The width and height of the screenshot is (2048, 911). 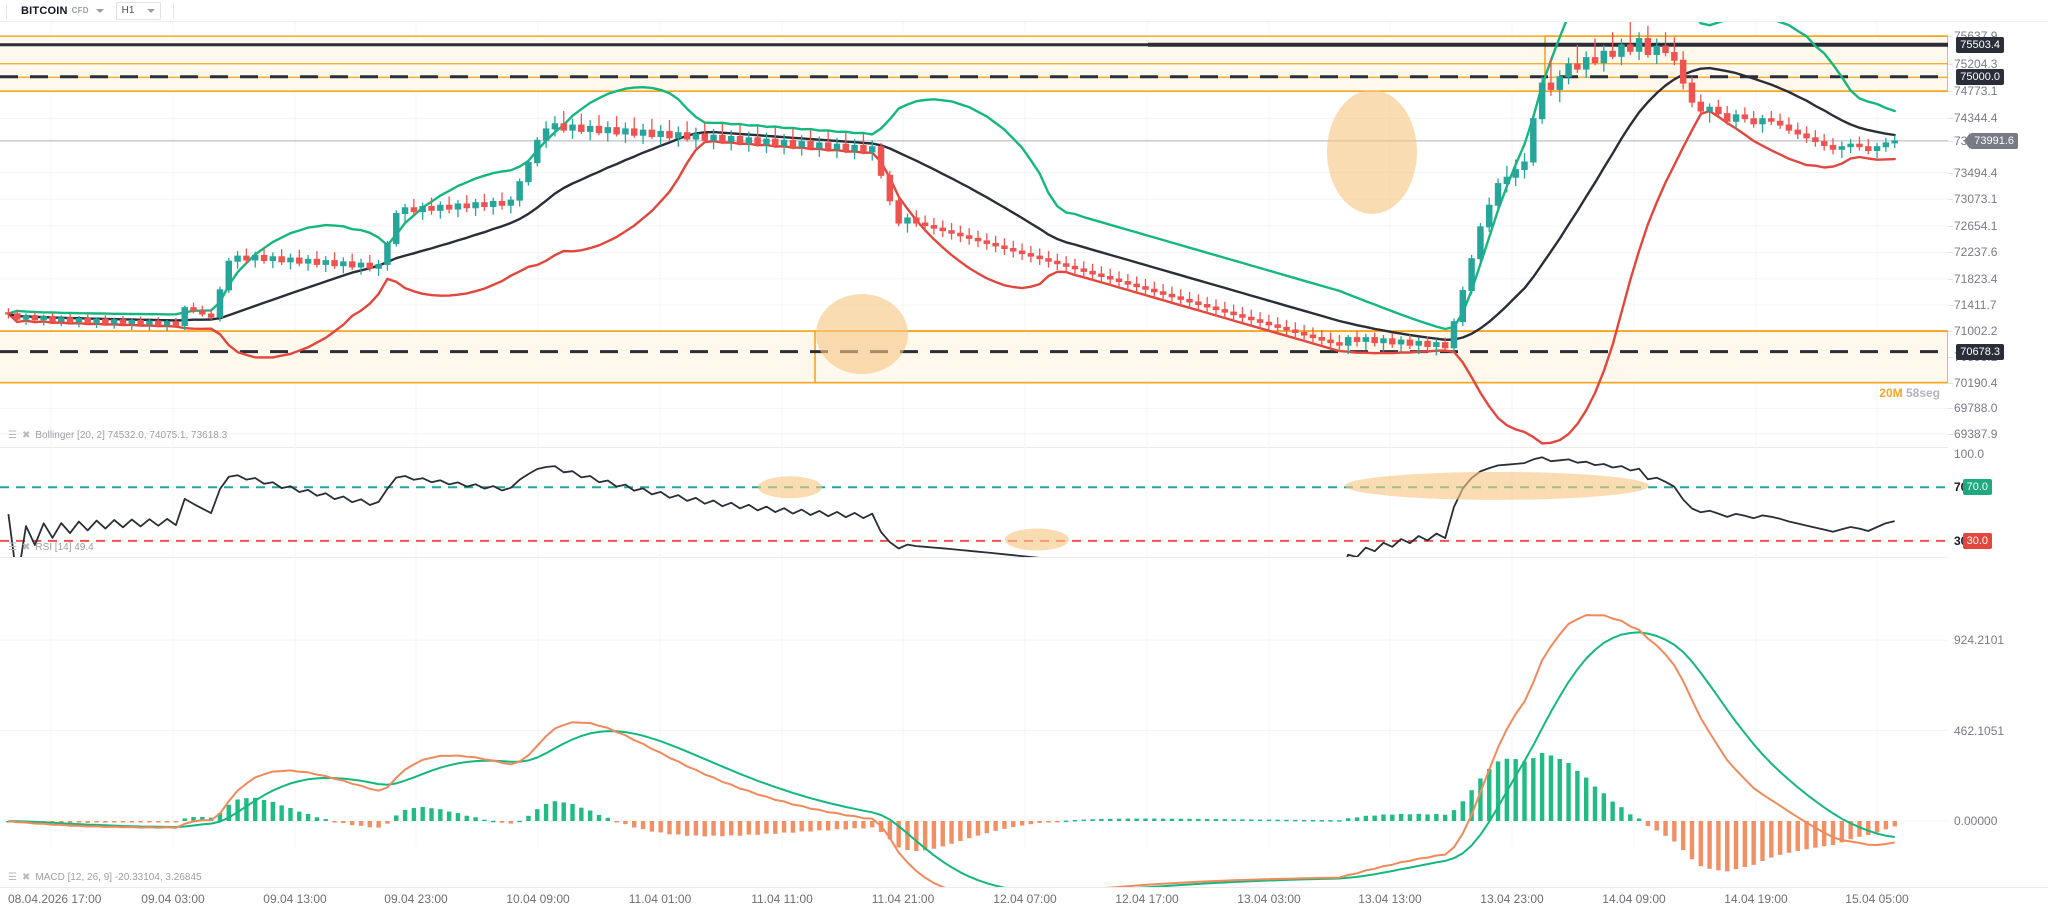 What do you see at coordinates (1891, 393) in the screenshot?
I see `countdown-minutes: 20M` at bounding box center [1891, 393].